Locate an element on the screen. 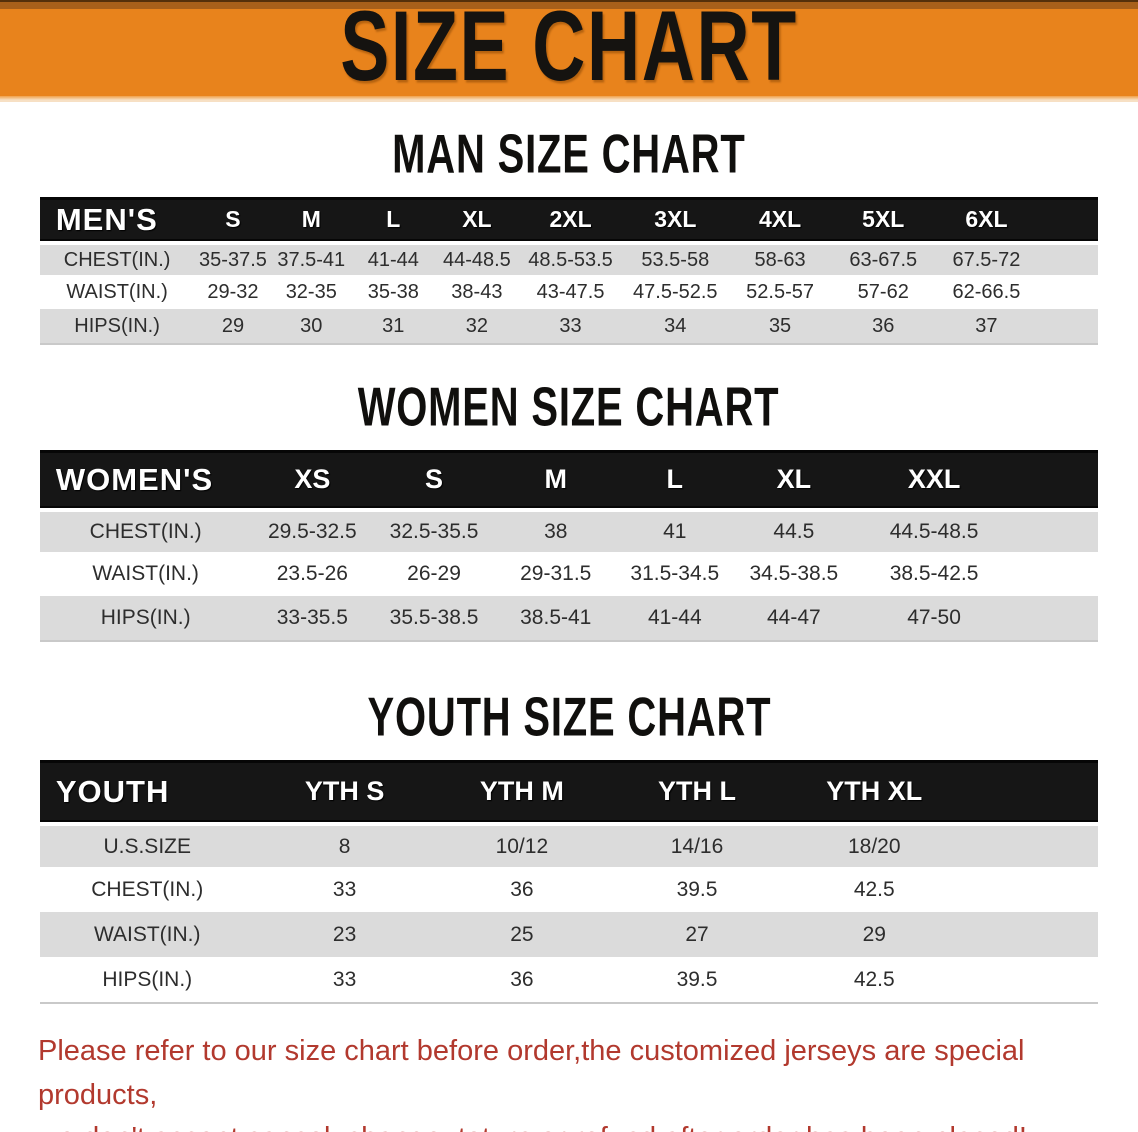 This screenshot has height=1132, width=1138. youth-section-title-text: YOUTH SIZE CHART is located at coordinates (569, 717).